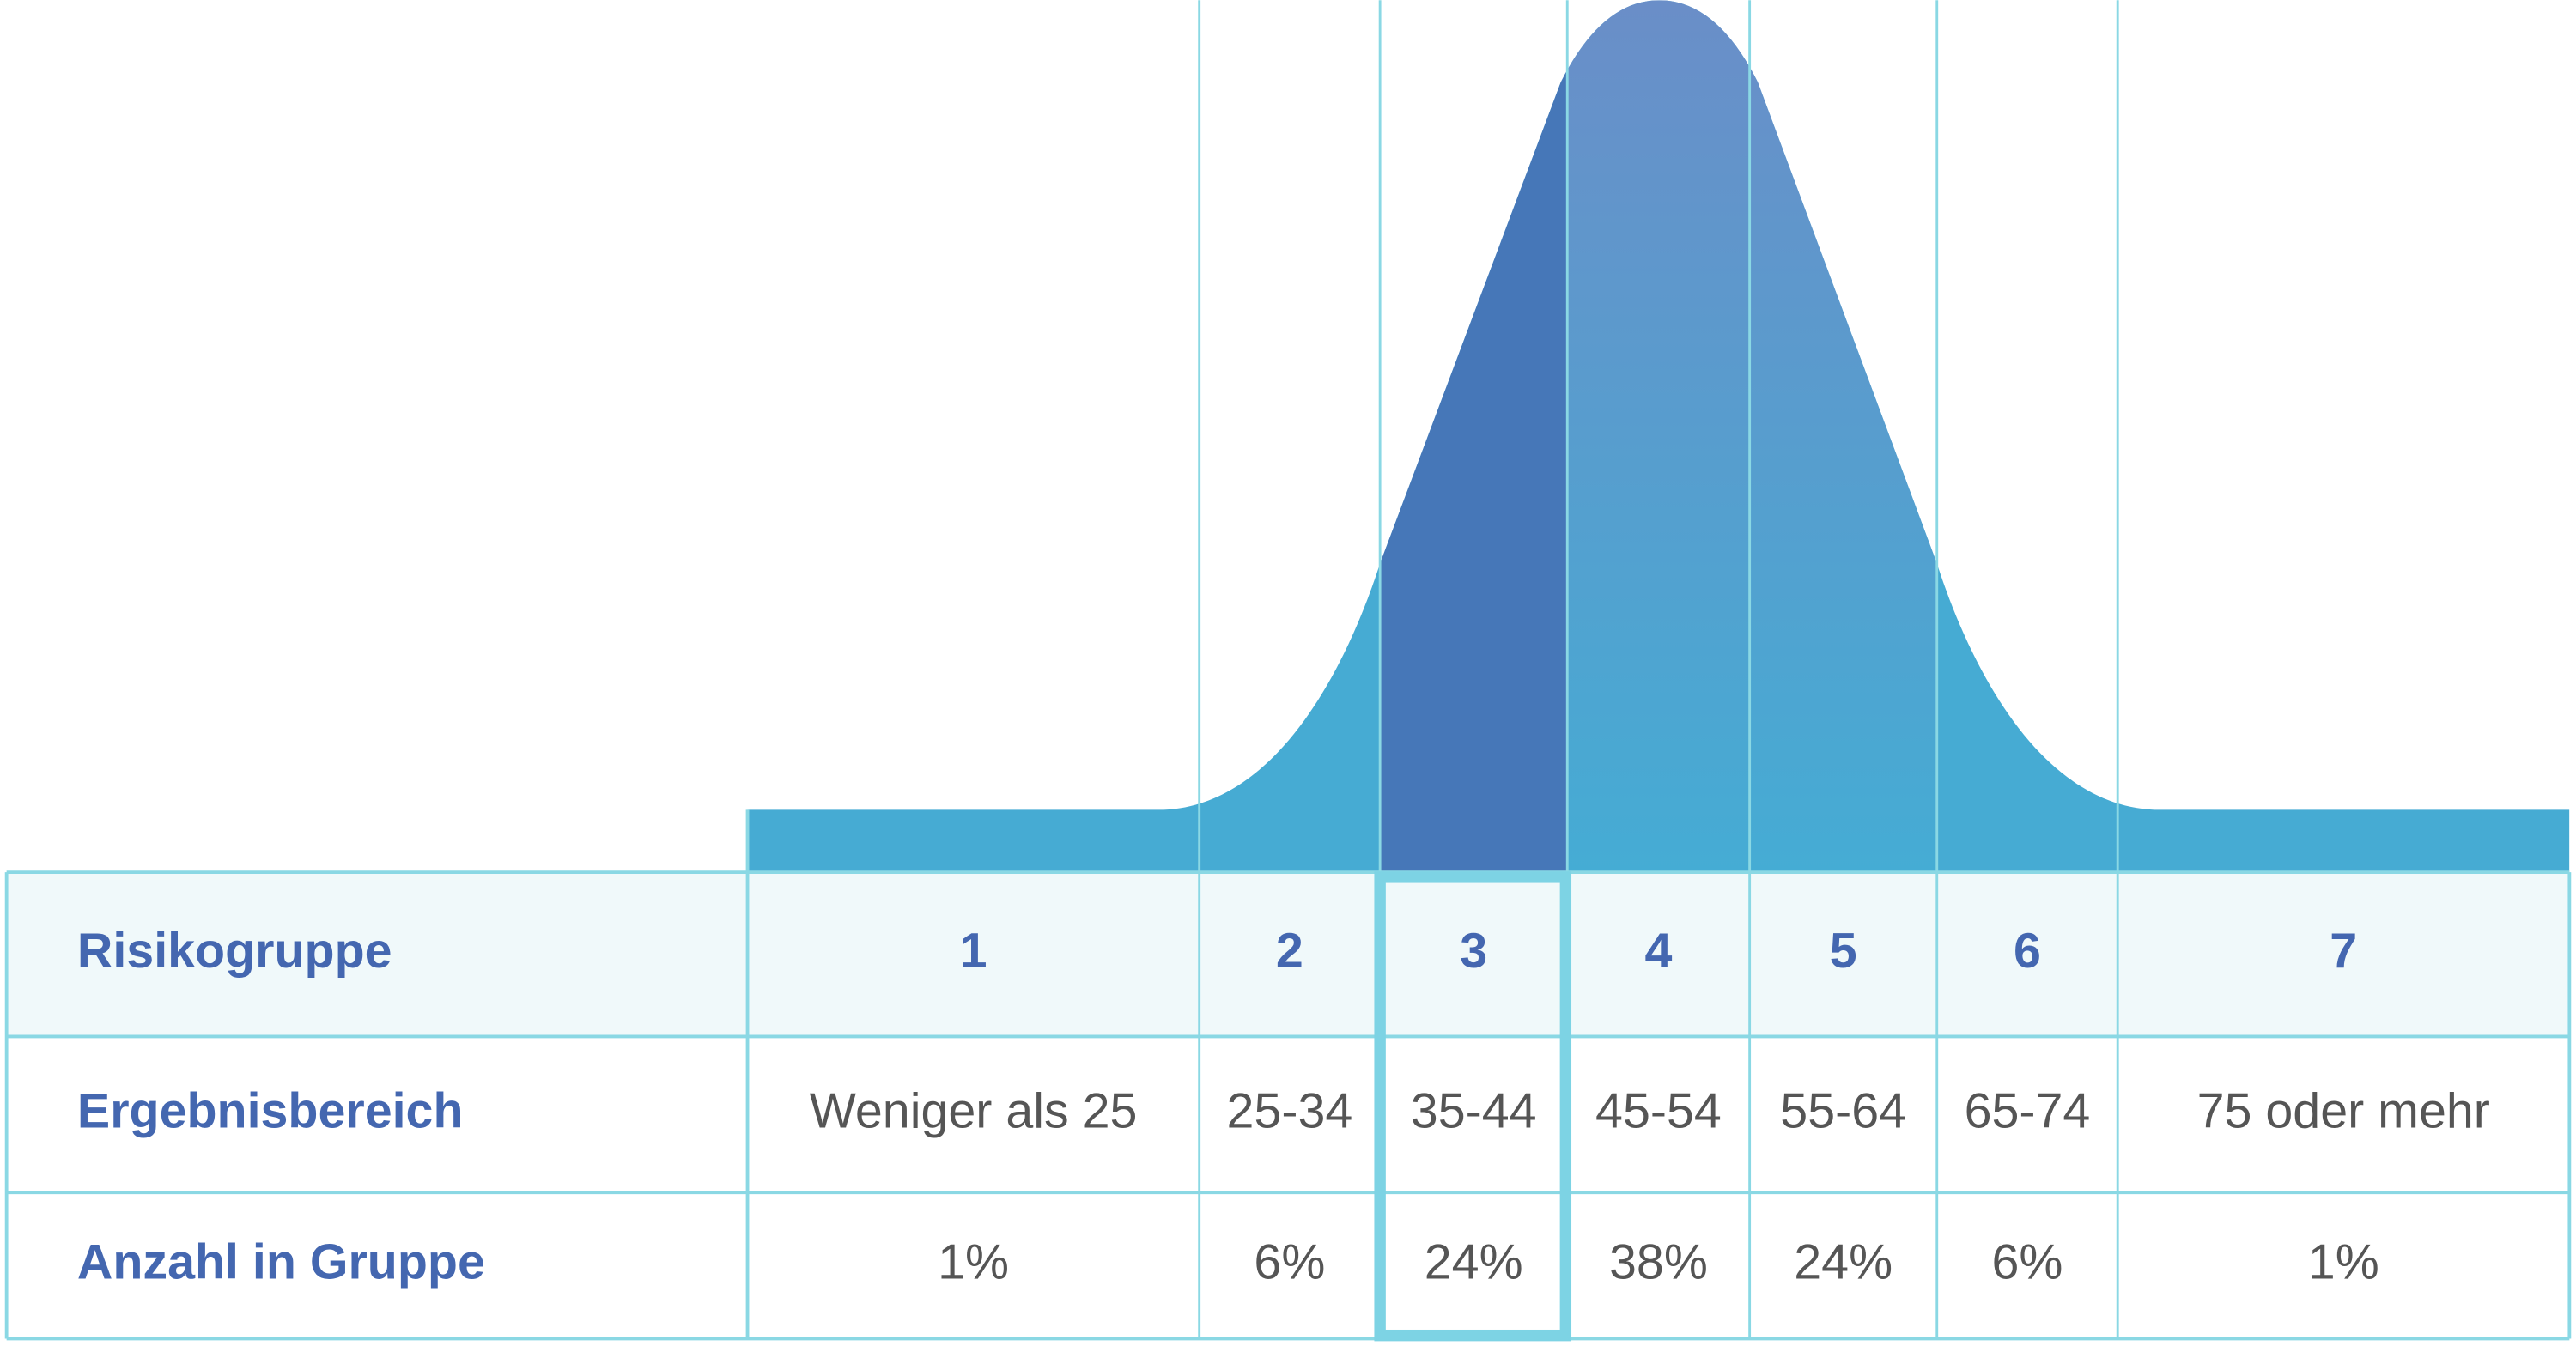  I want to click on row-header: Anzahl in Gruppe, so click(281, 1262).